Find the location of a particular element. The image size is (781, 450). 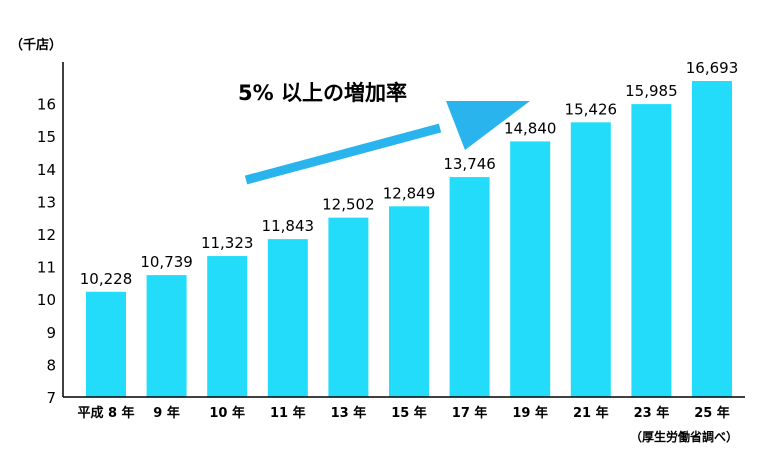

data-label: 15,985 is located at coordinates (651, 91).